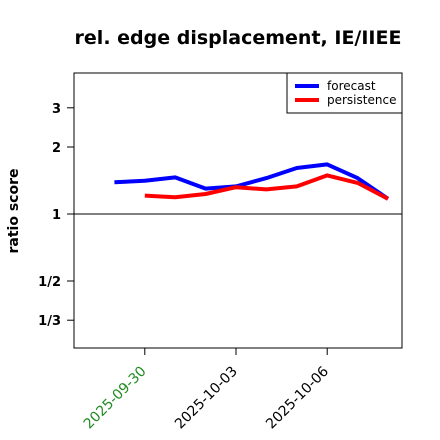 The image size is (440, 440). I want to click on series-line-forecast, so click(252, 181).